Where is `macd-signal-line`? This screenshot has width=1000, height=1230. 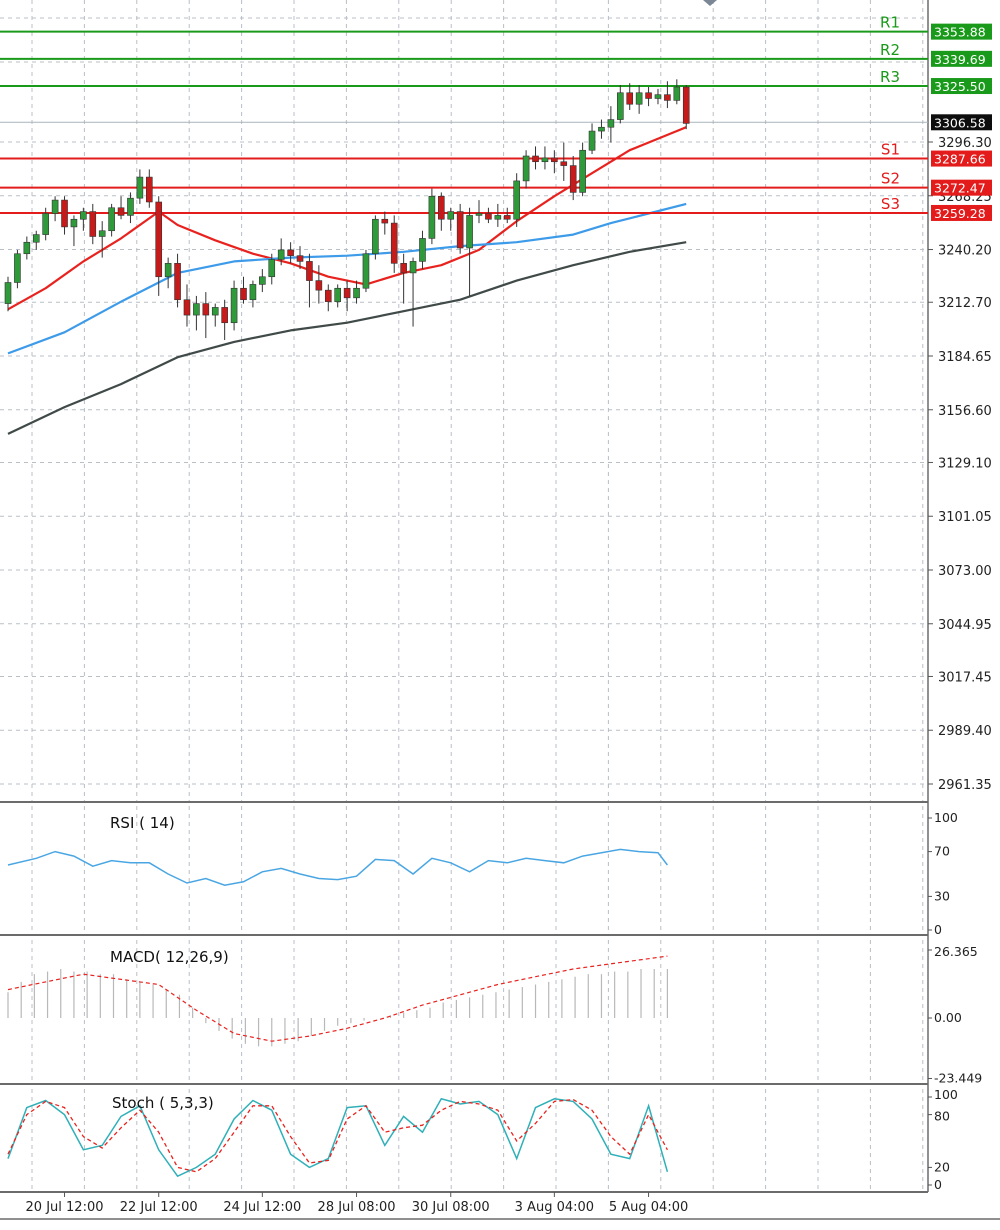 macd-signal-line is located at coordinates (337, 998).